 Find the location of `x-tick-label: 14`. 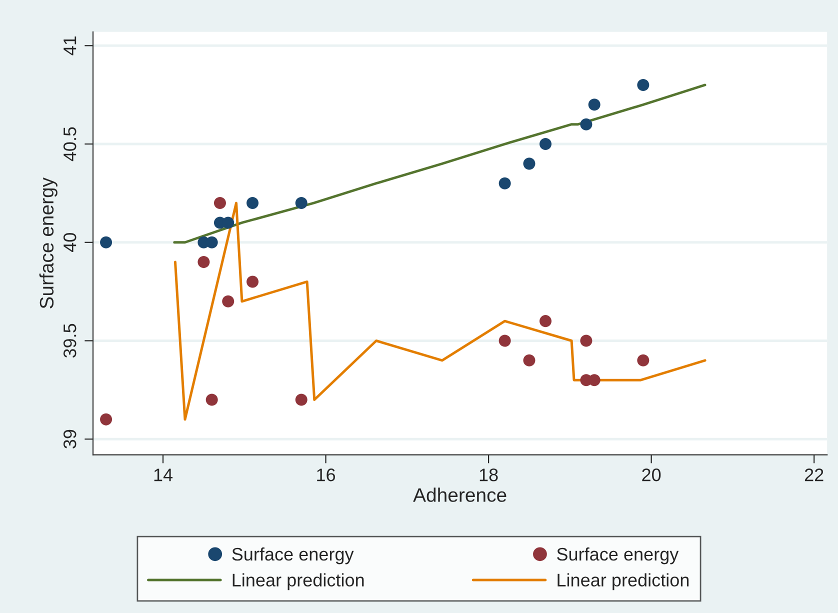

x-tick-label: 14 is located at coordinates (163, 475).